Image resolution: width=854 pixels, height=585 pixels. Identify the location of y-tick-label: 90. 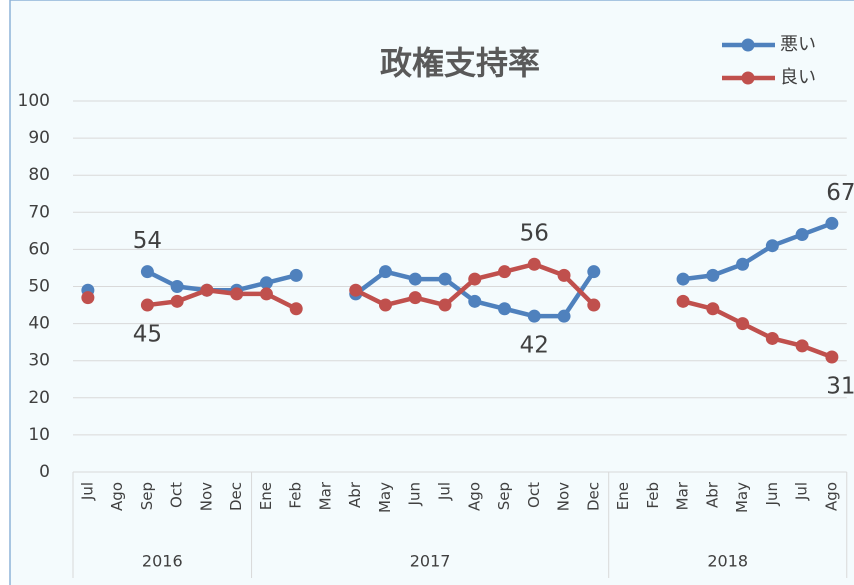
(39, 138).